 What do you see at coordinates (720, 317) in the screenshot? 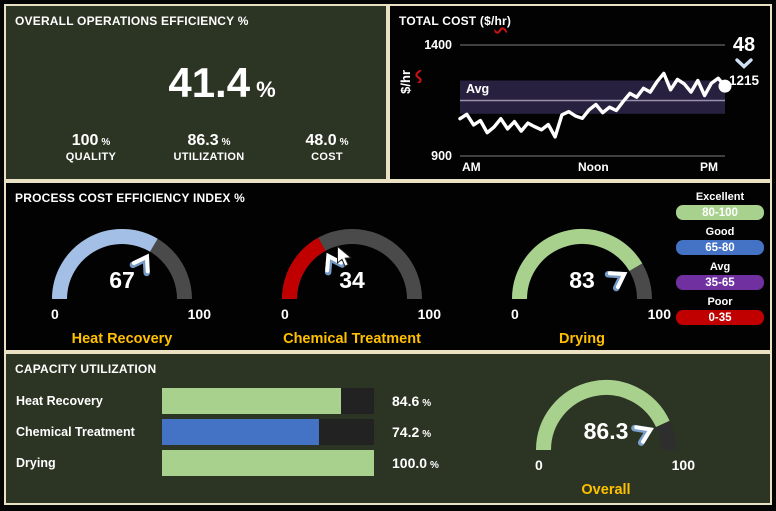
I see `legend-range-pill: 0-35` at bounding box center [720, 317].